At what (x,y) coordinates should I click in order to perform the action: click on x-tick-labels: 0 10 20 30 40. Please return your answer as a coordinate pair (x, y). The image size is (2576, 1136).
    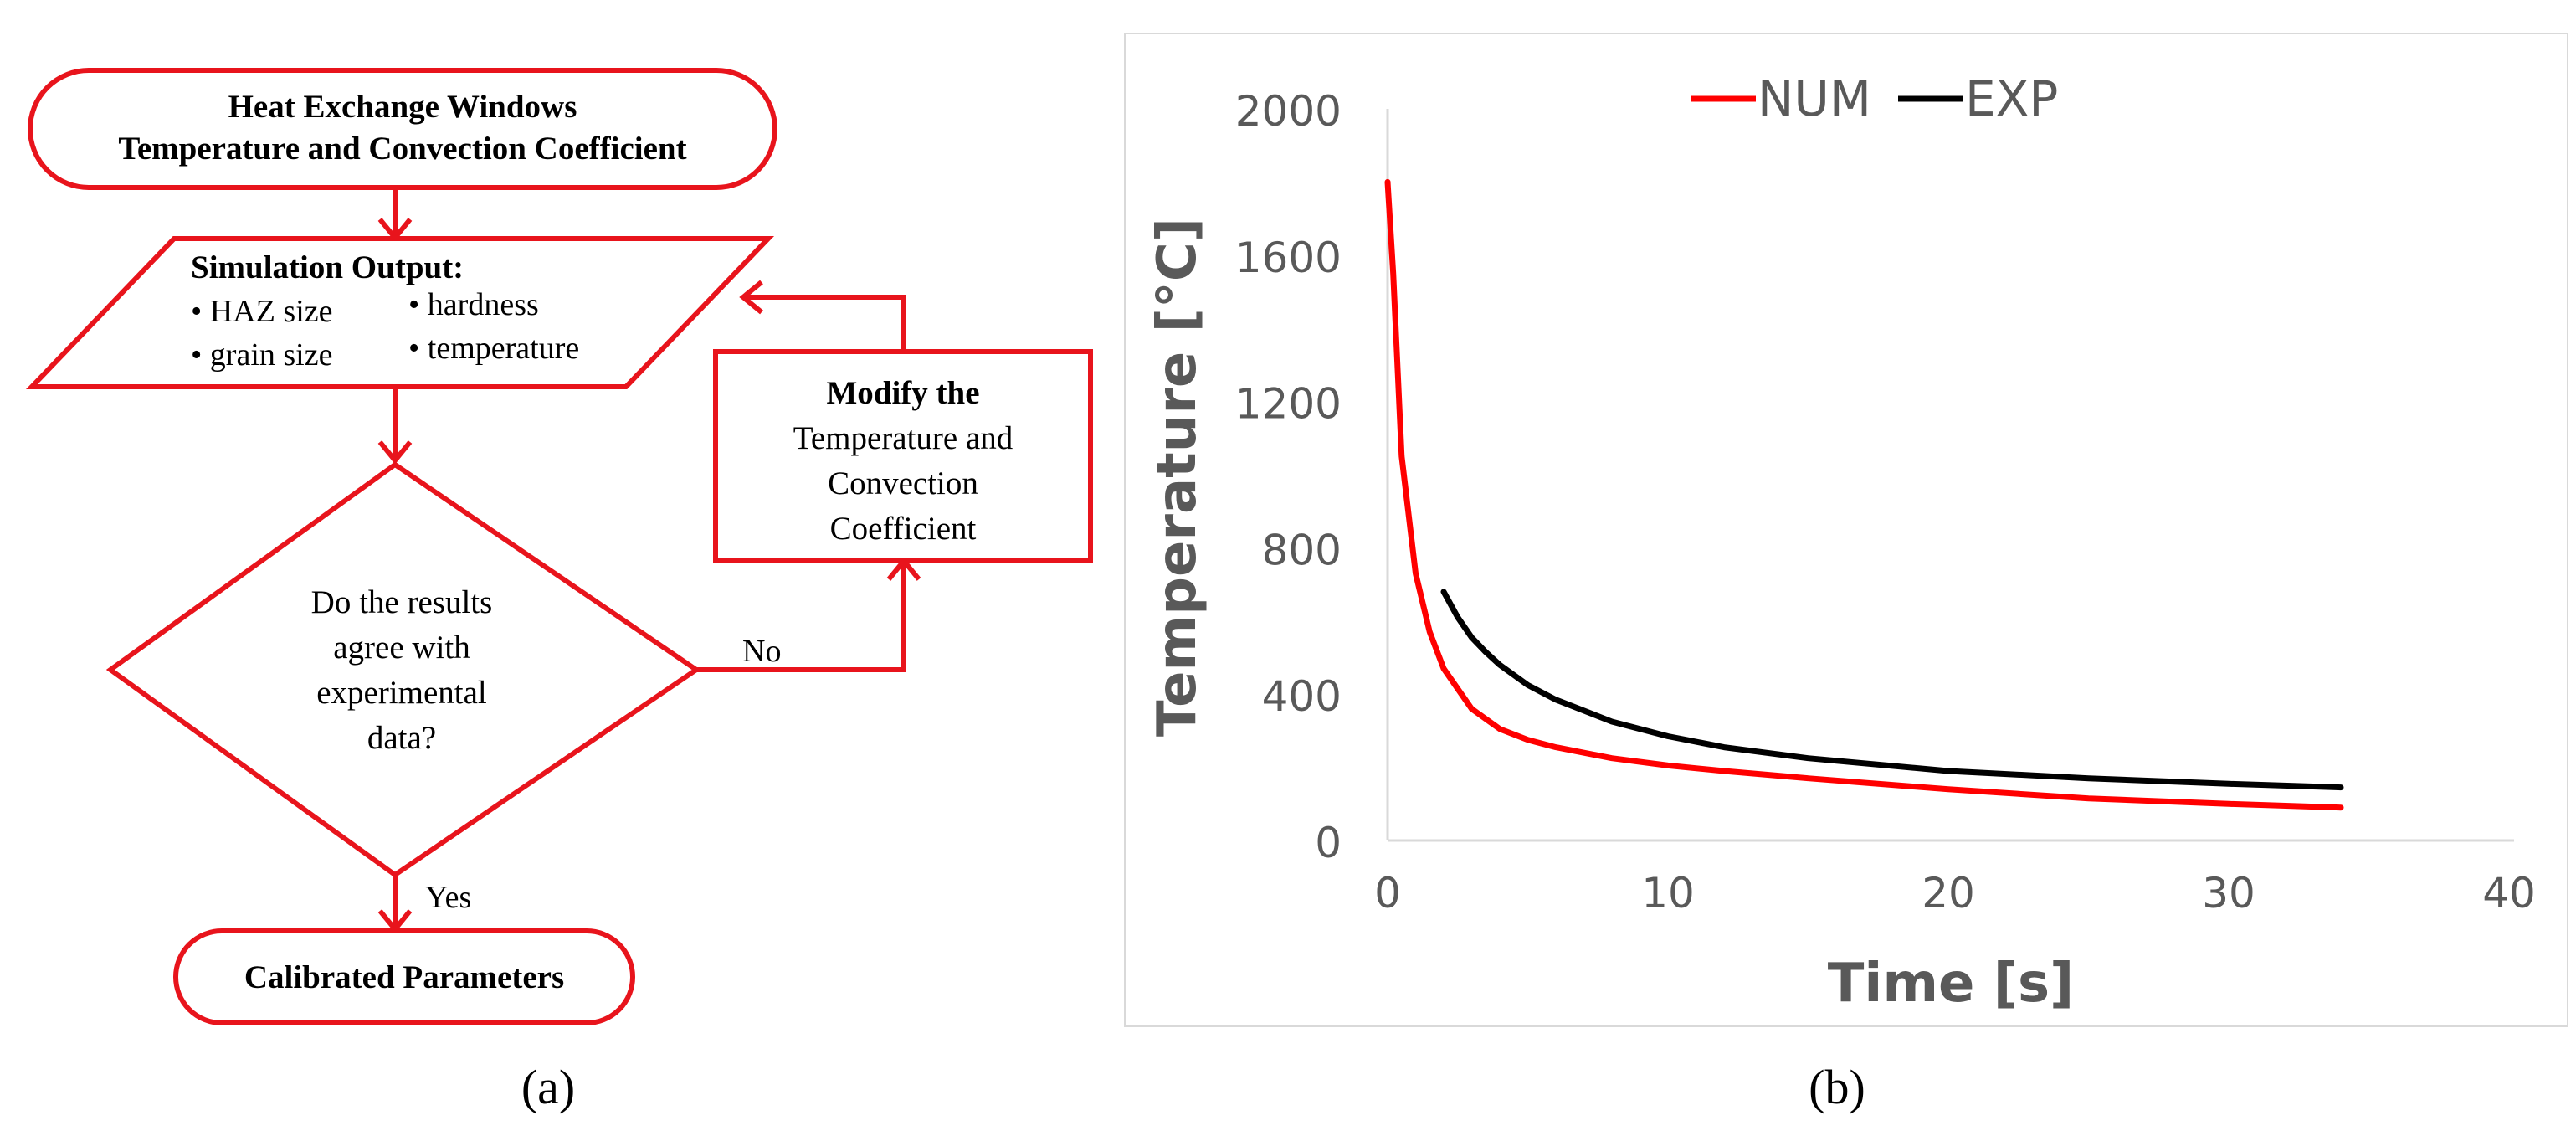
    Looking at the image, I should click on (1955, 893).